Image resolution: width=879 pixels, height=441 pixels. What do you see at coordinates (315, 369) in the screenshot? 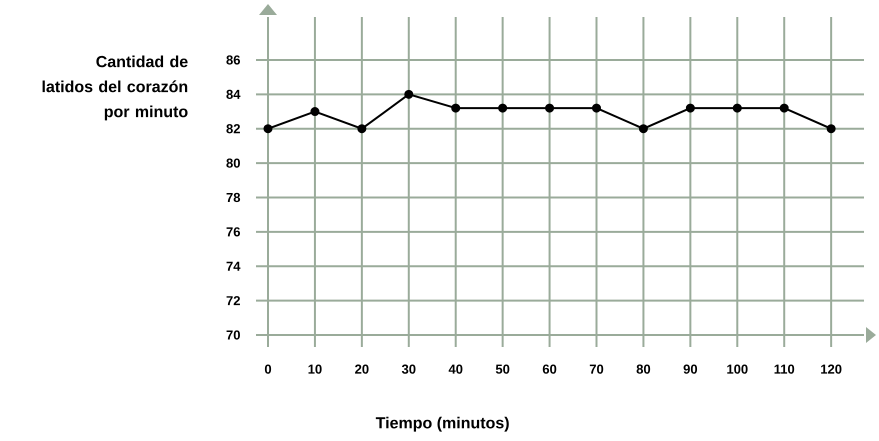
I see `x-tick-label: 10` at bounding box center [315, 369].